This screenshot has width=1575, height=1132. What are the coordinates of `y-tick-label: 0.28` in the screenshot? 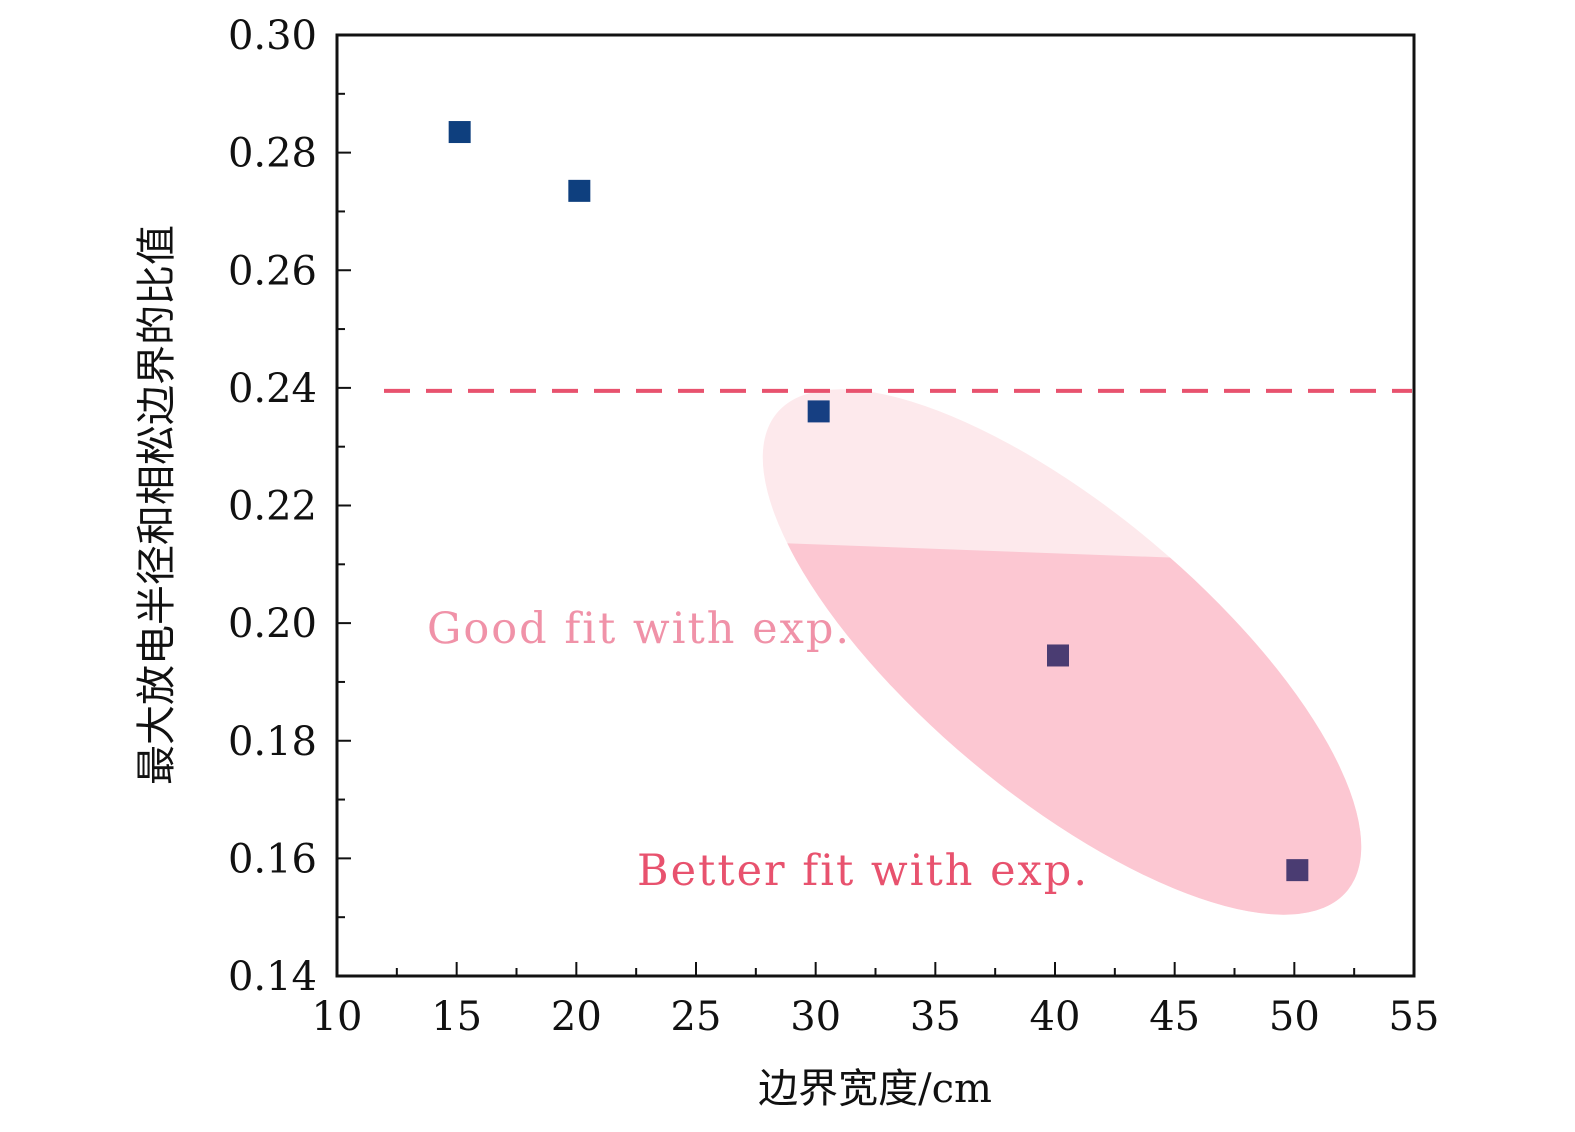 It's located at (272, 154).